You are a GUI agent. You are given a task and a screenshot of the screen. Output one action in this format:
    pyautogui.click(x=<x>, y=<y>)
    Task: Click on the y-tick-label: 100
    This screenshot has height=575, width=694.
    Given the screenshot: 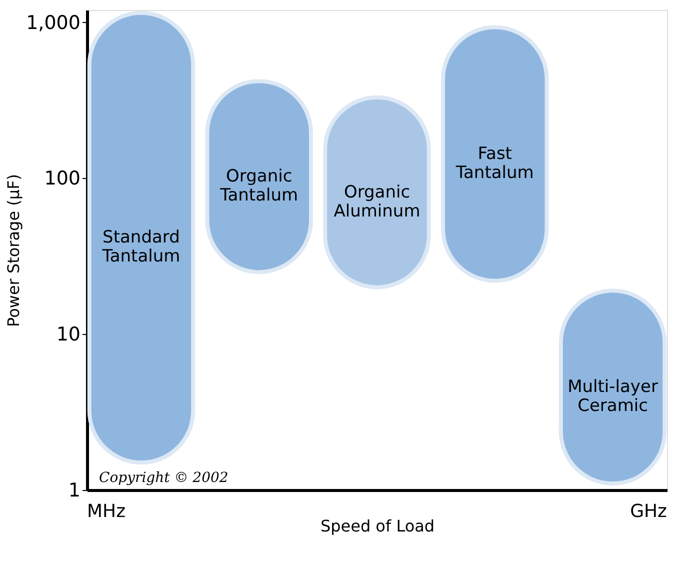 What is the action you would take?
    pyautogui.click(x=62, y=179)
    